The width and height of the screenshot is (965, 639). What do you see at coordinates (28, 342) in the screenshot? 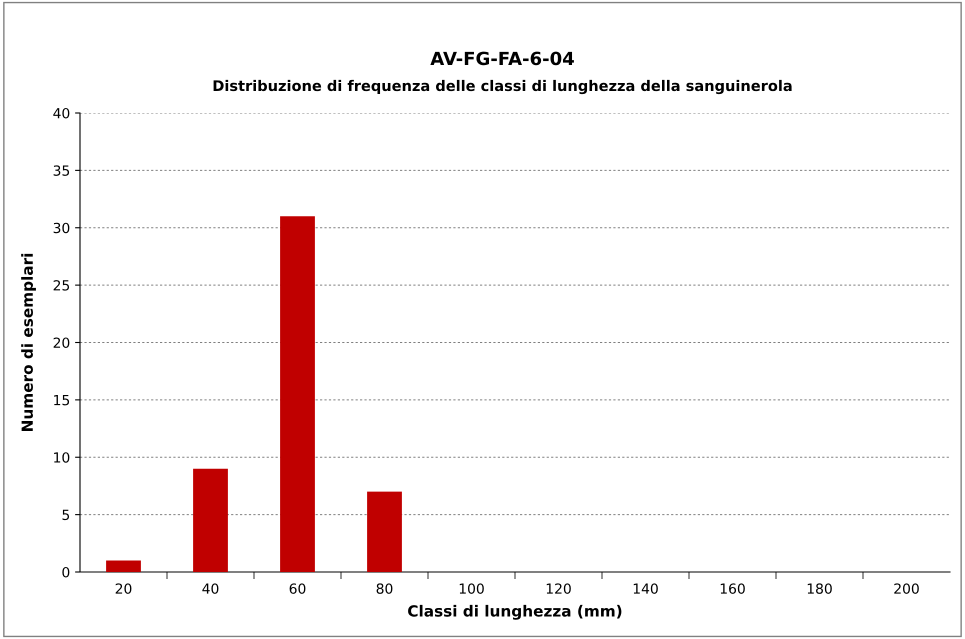
I see `y-axis-title: Numero di esemplari` at bounding box center [28, 342].